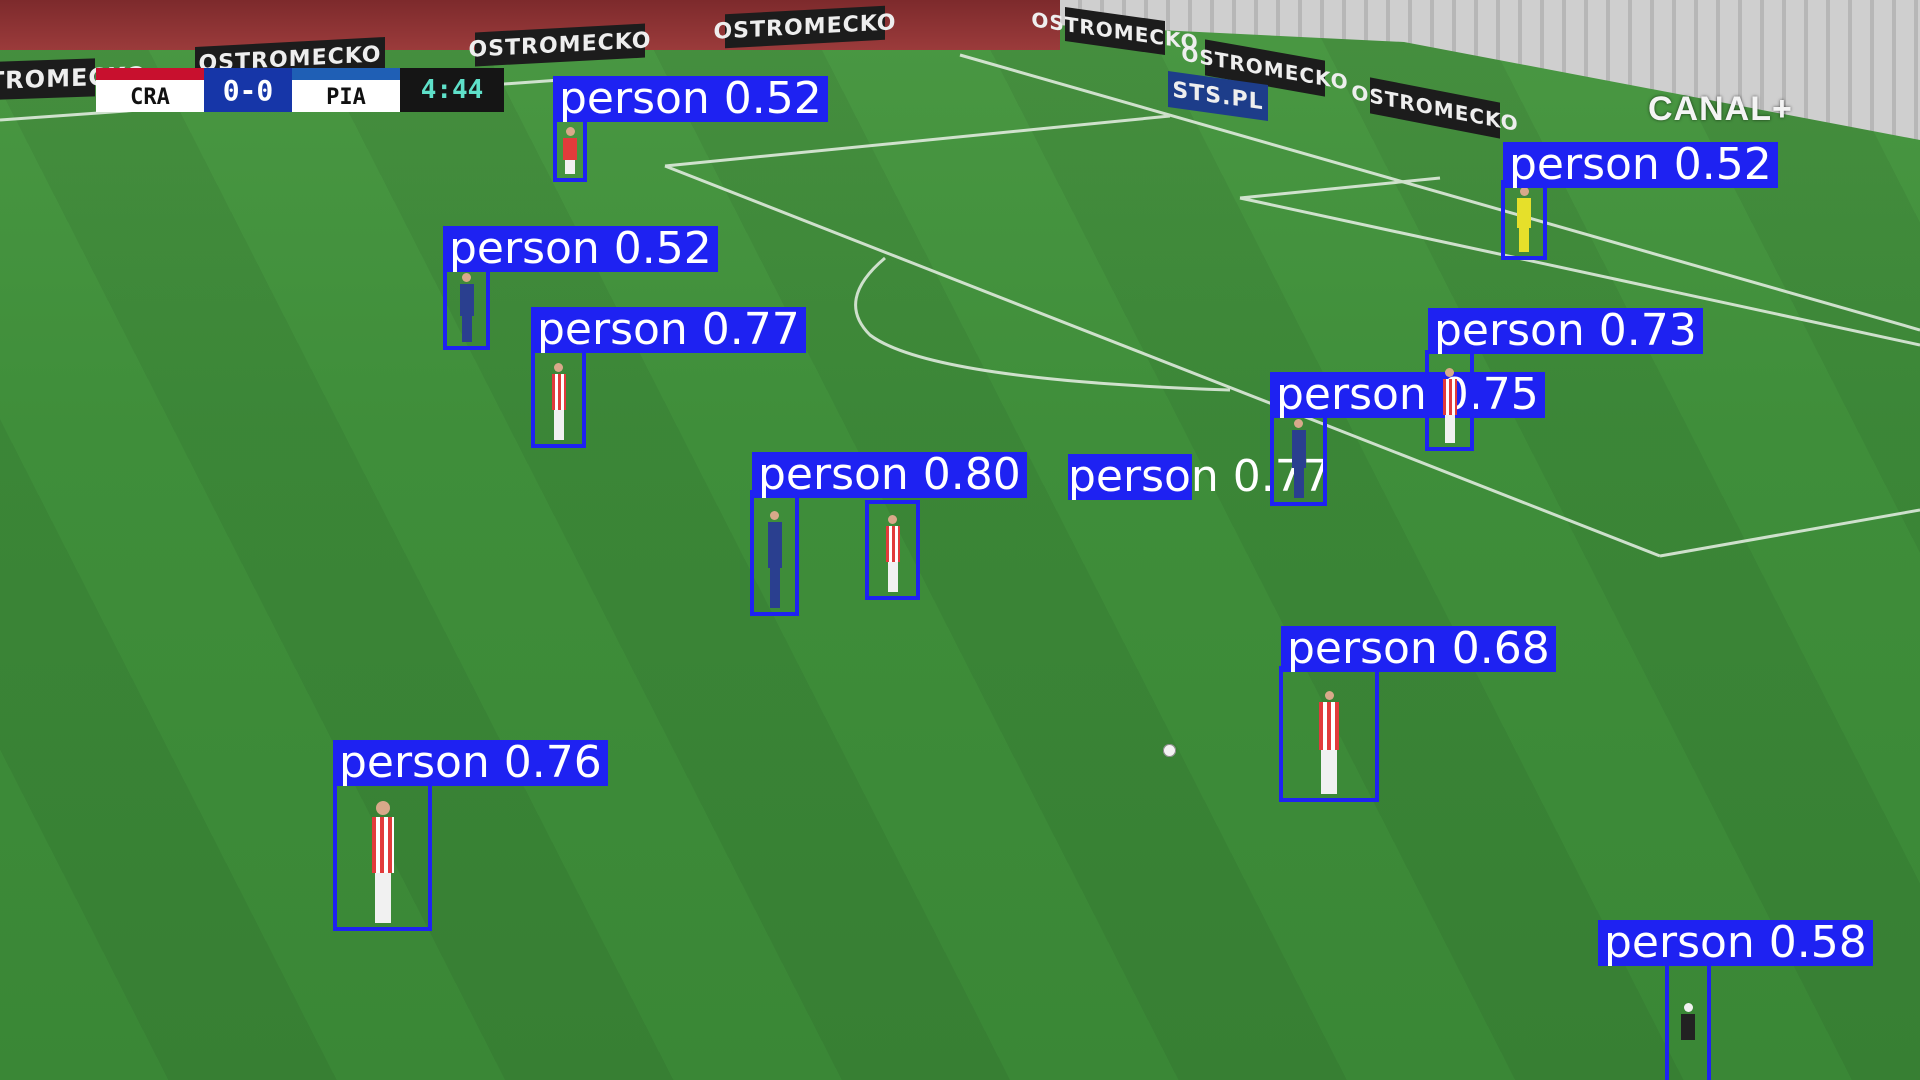 The image size is (1920, 1080). I want to click on penalty-box-top, so click(917, 141).